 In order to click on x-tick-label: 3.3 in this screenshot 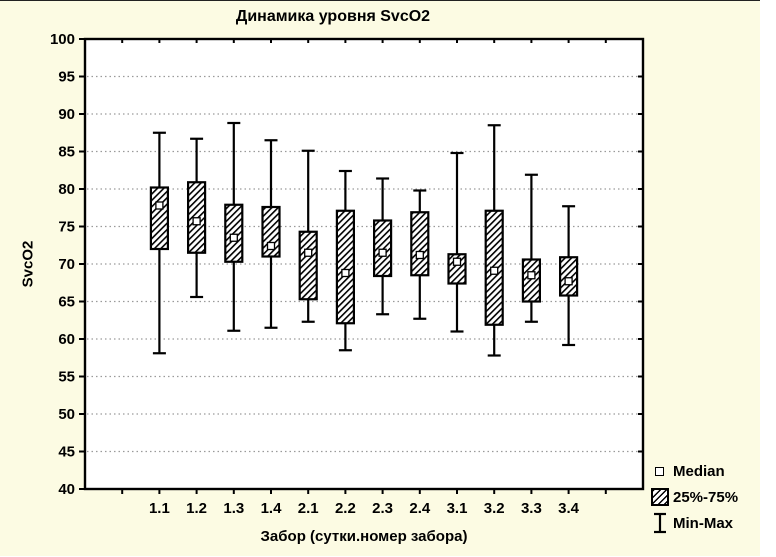, I will do `click(531, 508)`.